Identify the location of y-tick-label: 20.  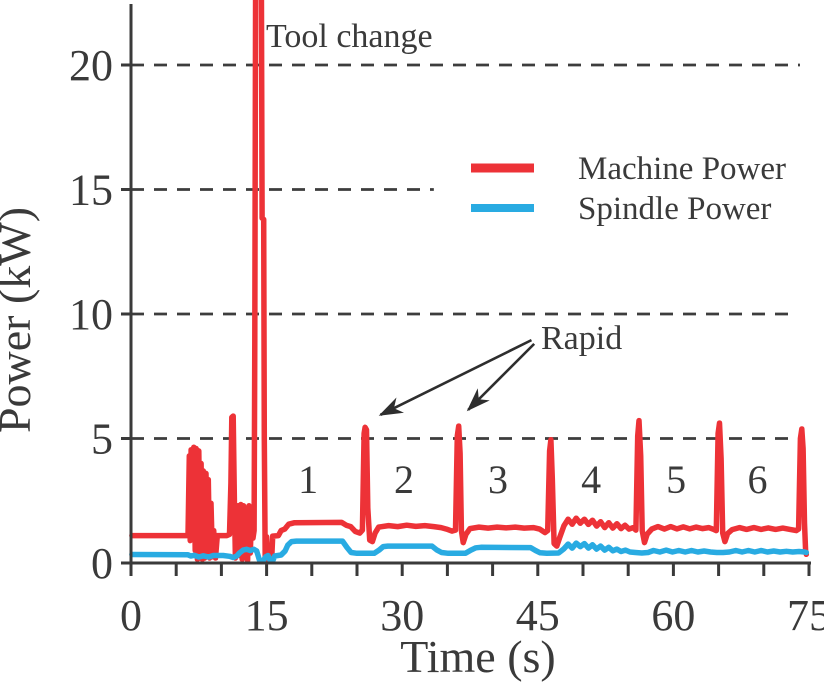
(91, 65).